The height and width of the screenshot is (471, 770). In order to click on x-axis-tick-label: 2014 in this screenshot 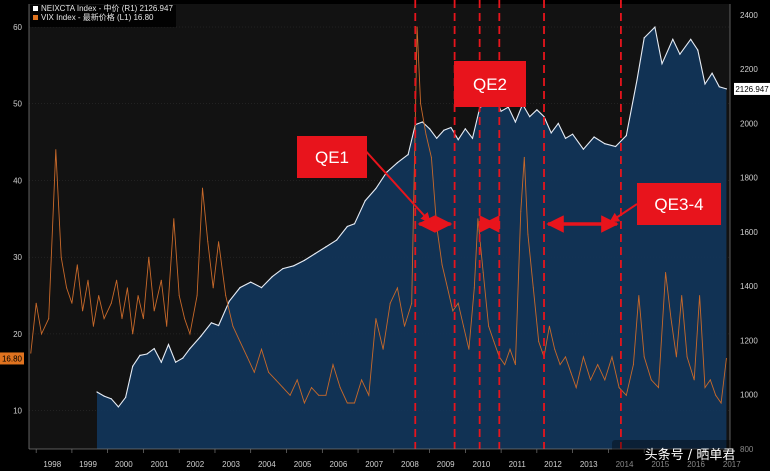, I will do `click(625, 464)`.